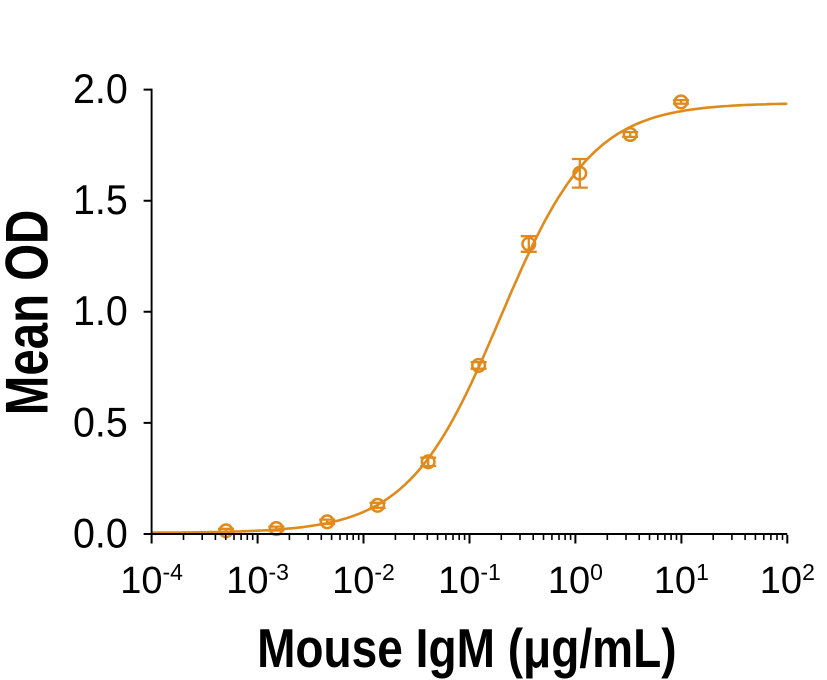 The height and width of the screenshot is (680, 827). I want to click on svg-text: 1.0, so click(100, 310).